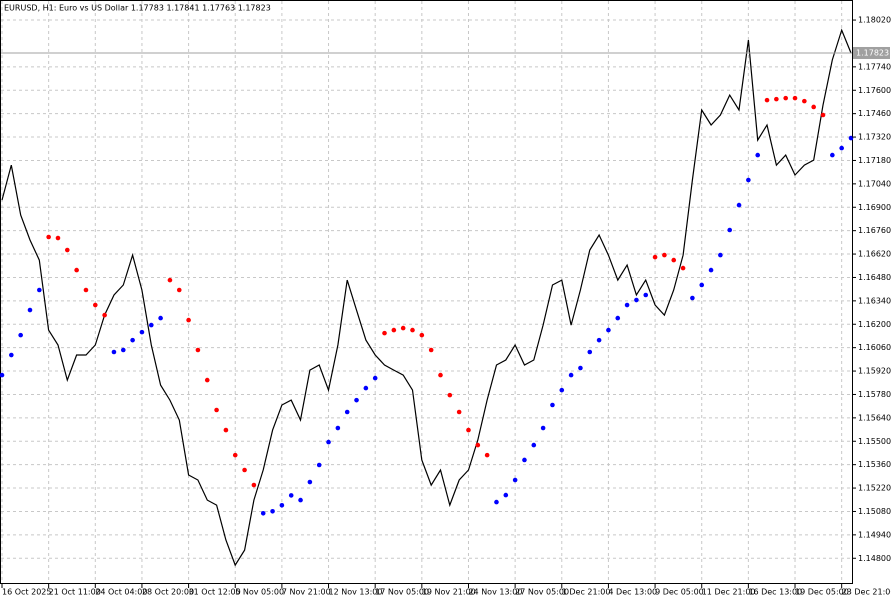  I want to click on x-tick-label: 9 Dec 05:00, so click(679, 592).